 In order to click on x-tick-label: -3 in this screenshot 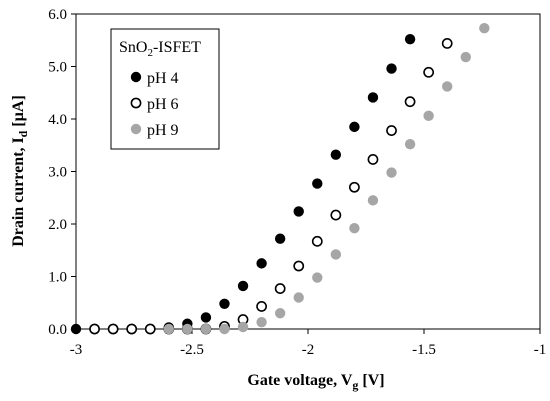, I will do `click(76, 350)`.